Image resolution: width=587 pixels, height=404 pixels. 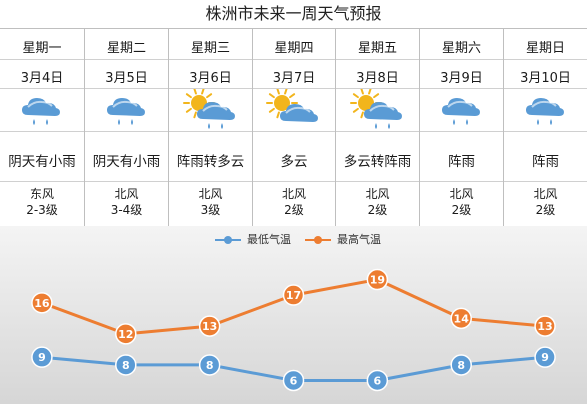 I want to click on wind-info: 东风 2-3级, so click(x=42, y=202).